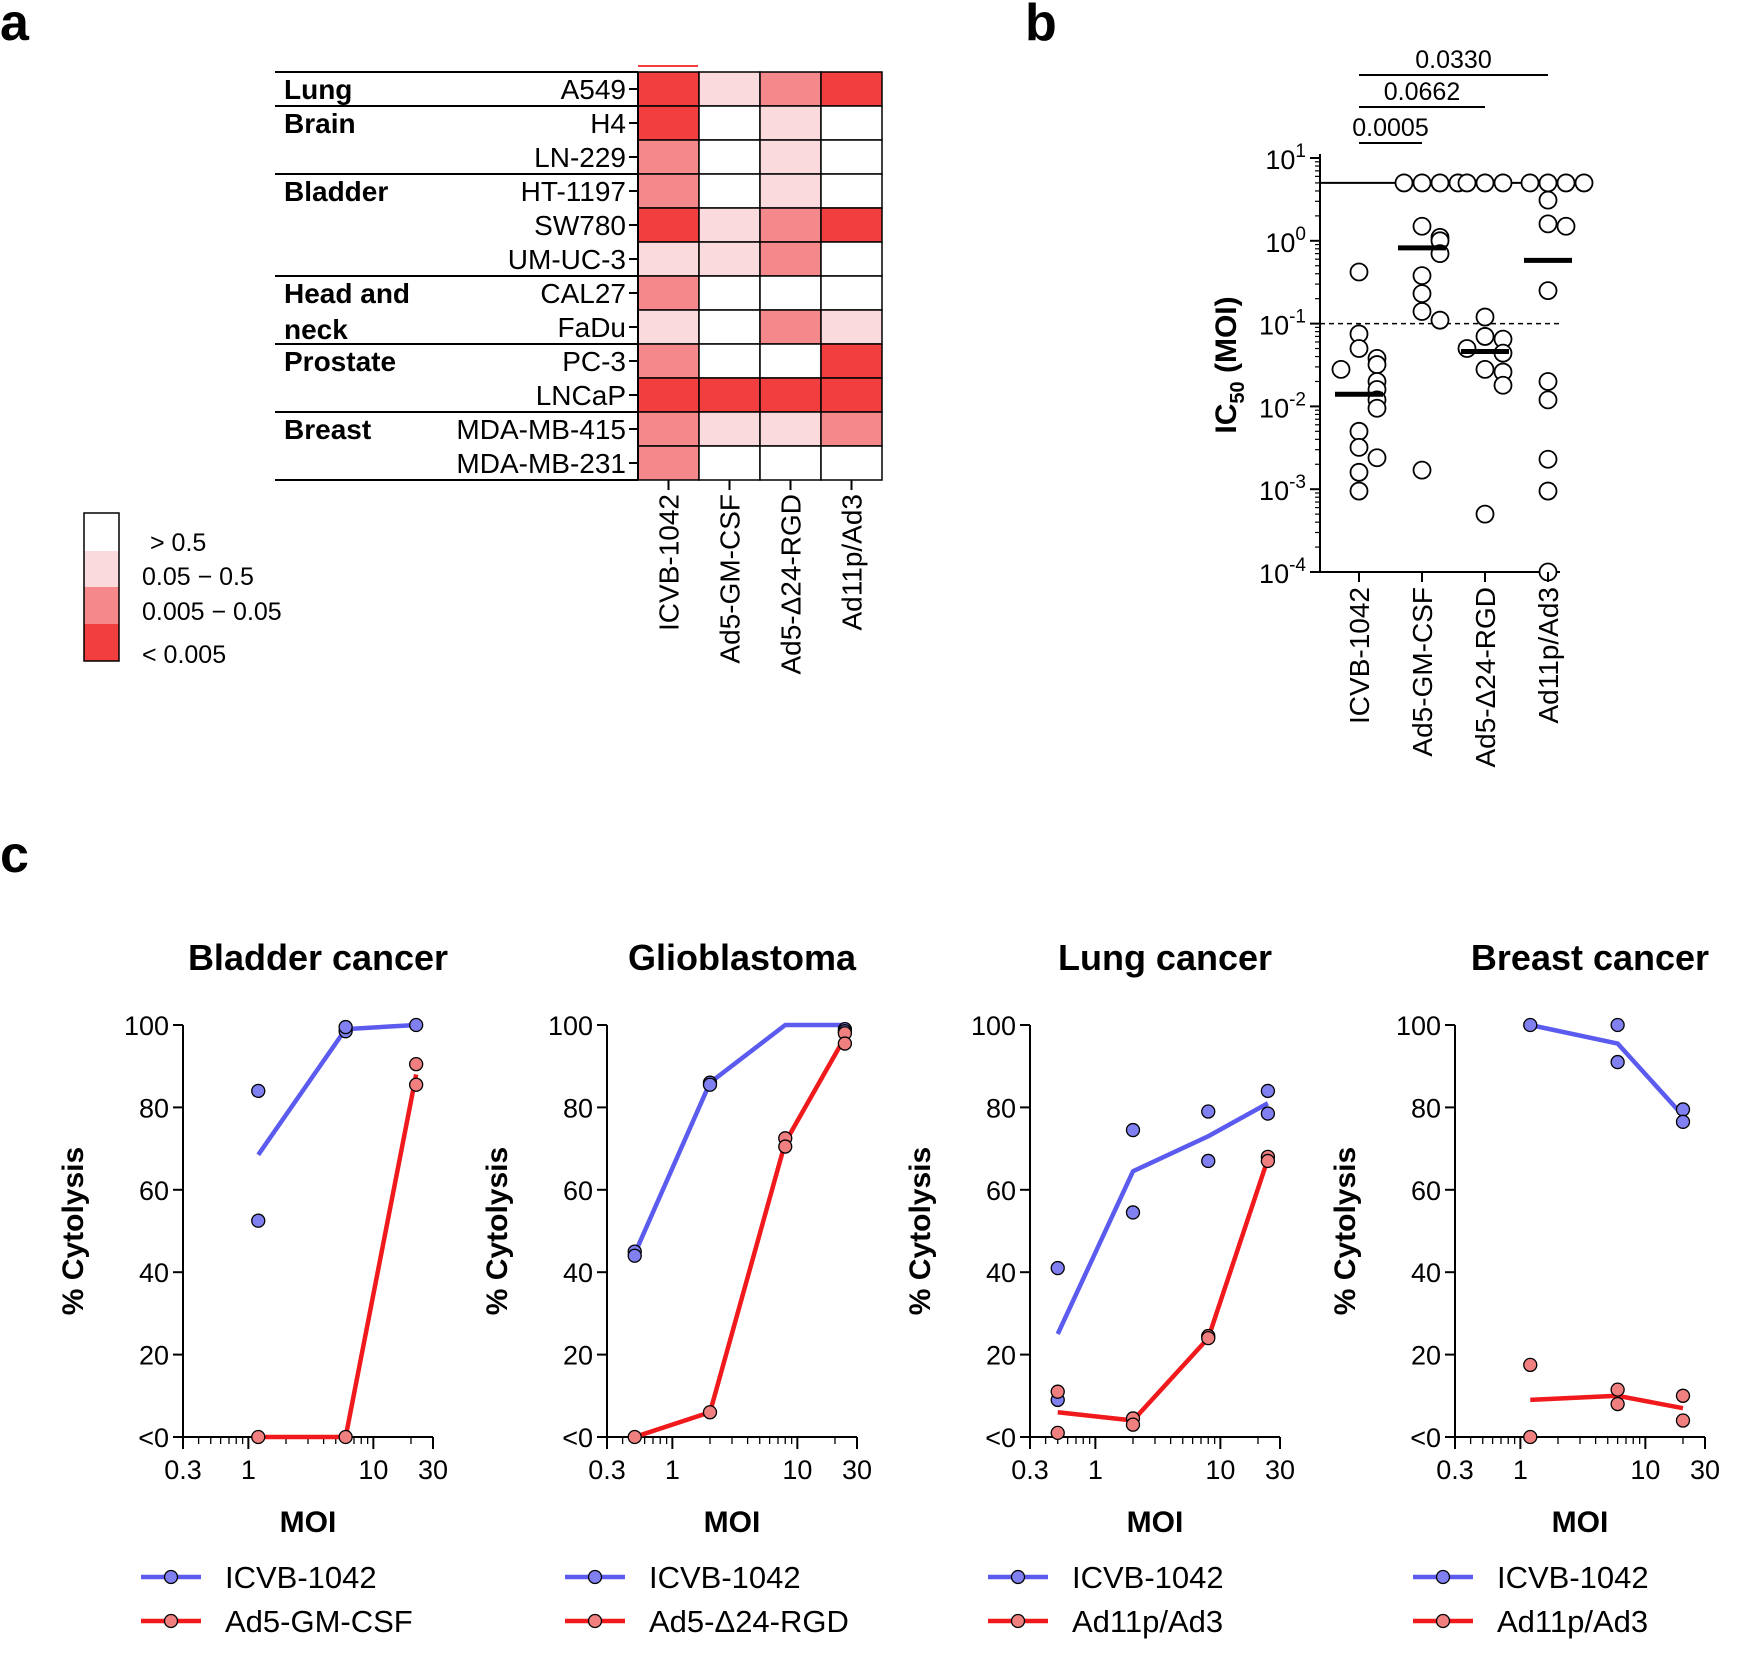 Image resolution: width=1747 pixels, height=1655 pixels. What do you see at coordinates (184, 655) in the screenshot?
I see `legend-label: < 0.005` at bounding box center [184, 655].